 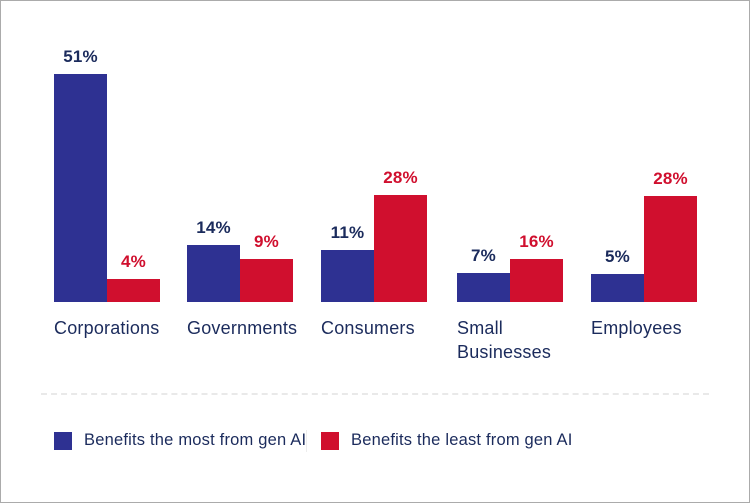 I want to click on legend-item-least: Benefits the least from gen AI, so click(x=447, y=440).